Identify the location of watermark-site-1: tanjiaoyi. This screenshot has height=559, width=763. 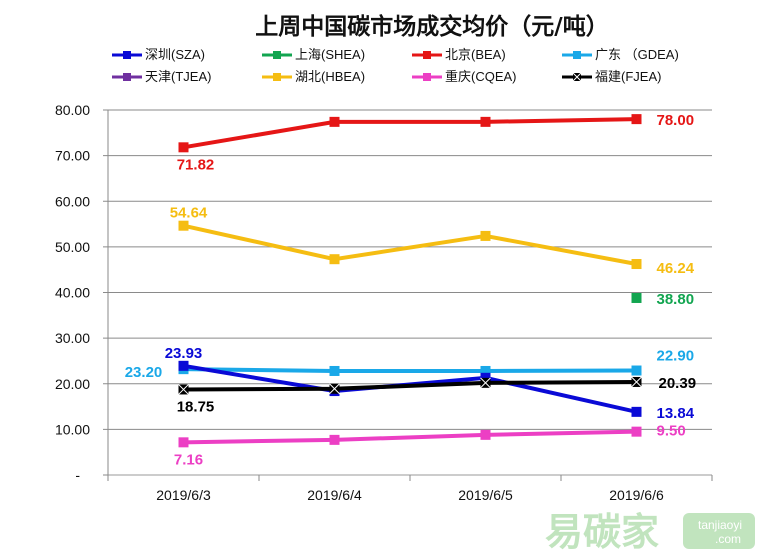
(720, 525).